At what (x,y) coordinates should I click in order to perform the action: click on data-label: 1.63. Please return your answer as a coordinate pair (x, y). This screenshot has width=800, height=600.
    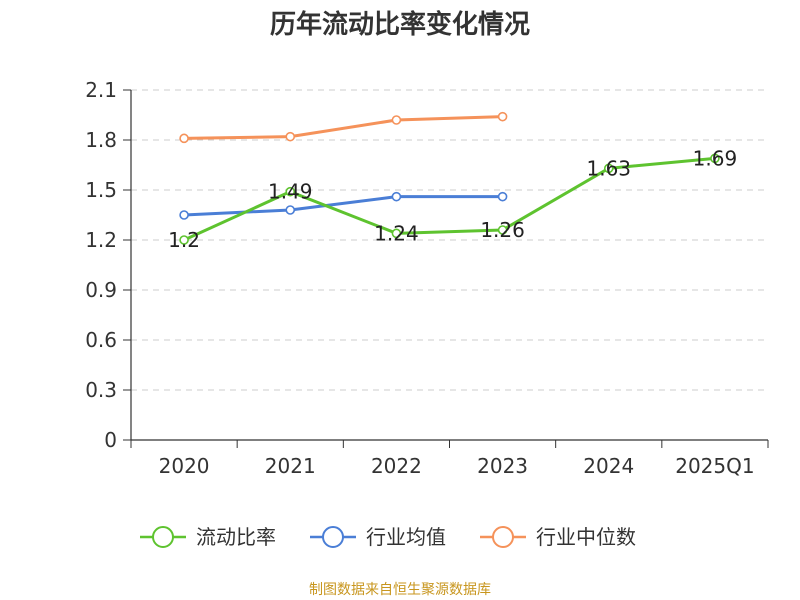
    Looking at the image, I should click on (608, 168).